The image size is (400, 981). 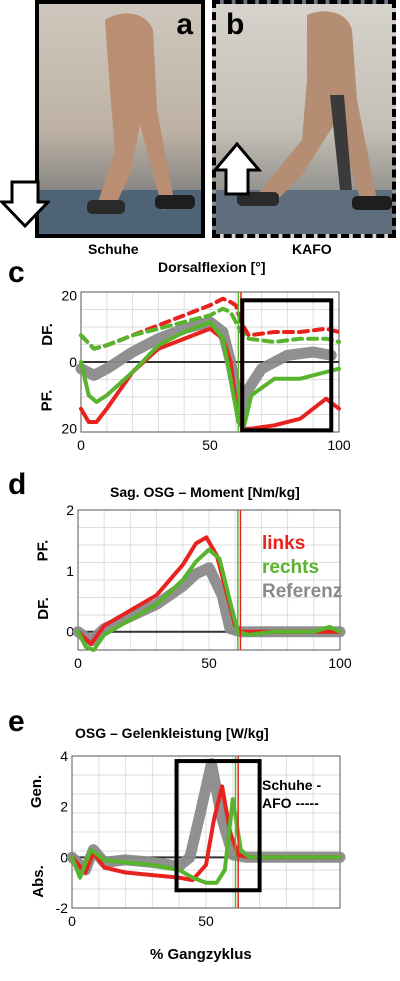 What do you see at coordinates (237, 168) in the screenshot?
I see `up-arrow-icon` at bounding box center [237, 168].